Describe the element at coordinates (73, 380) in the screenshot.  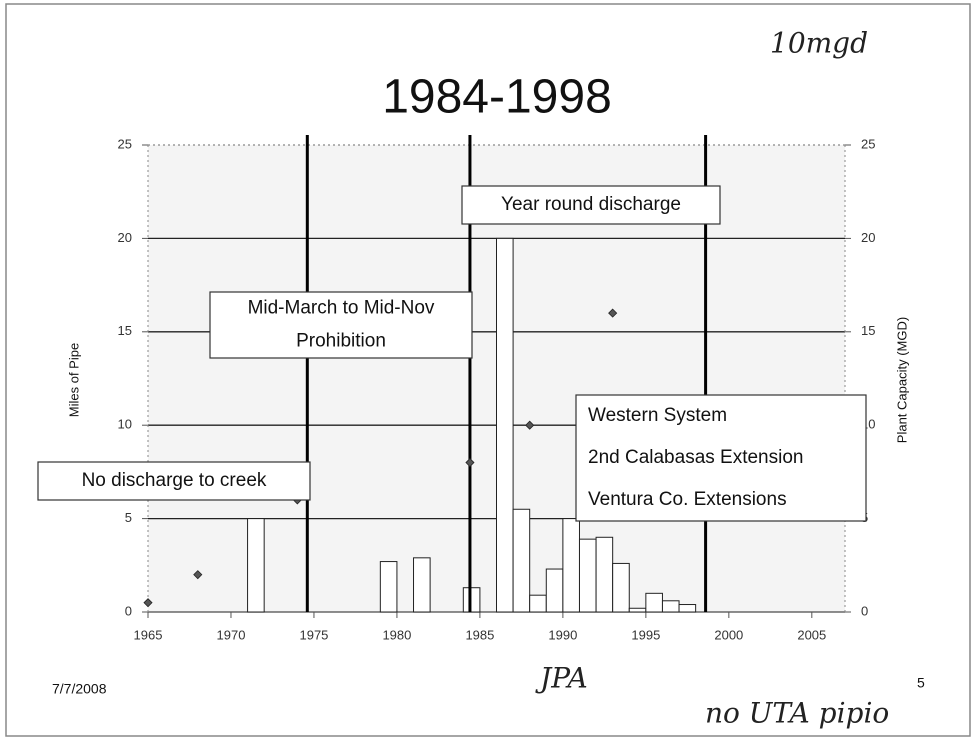
I see `y-axis-label: Miles of Pipe` at that location.